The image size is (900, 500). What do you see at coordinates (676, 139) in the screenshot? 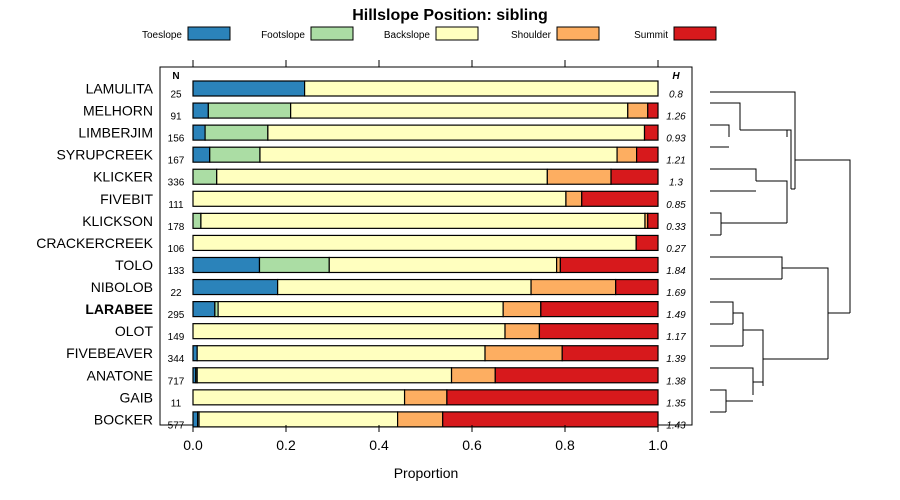
I see `row-h-value: 0.93` at bounding box center [676, 139].